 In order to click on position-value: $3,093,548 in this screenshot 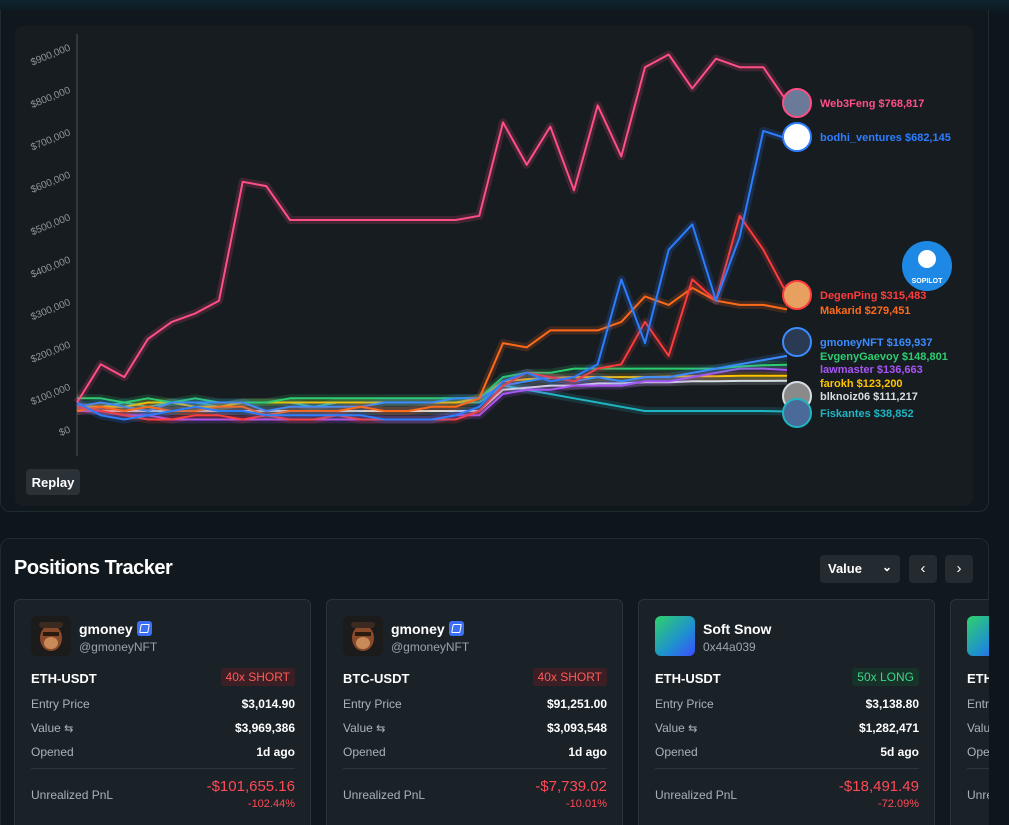, I will do `click(576, 728)`.